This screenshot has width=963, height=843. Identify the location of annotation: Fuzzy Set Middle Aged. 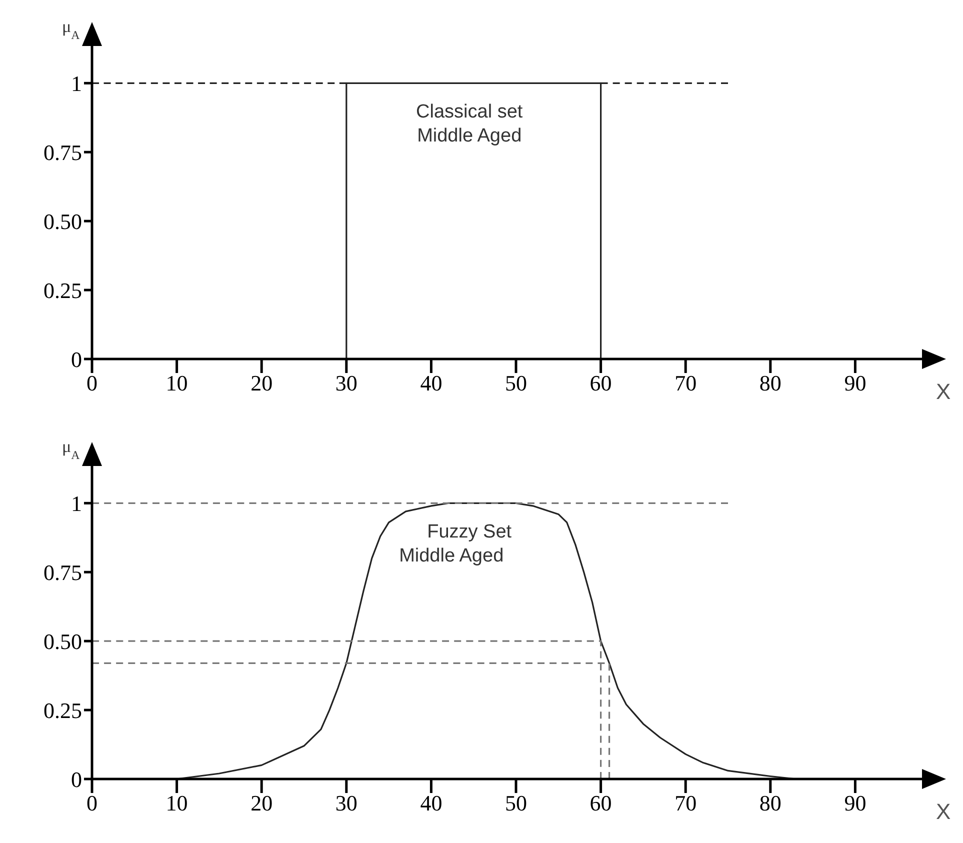
(455, 543).